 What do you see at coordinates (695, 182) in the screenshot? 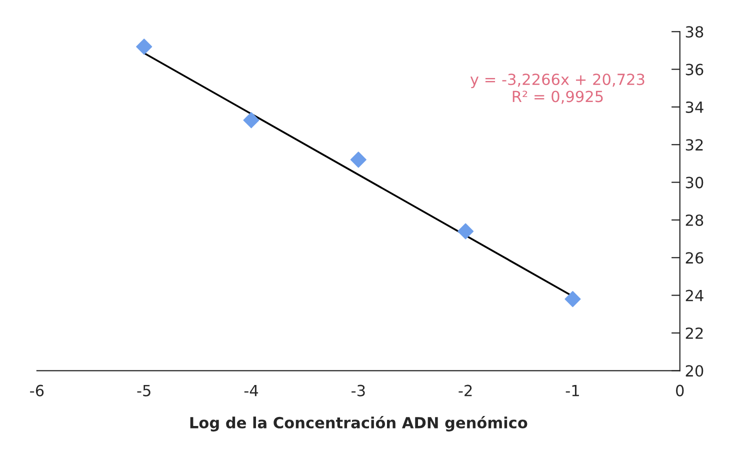
I see `y-tick-label: 30` at bounding box center [695, 182].